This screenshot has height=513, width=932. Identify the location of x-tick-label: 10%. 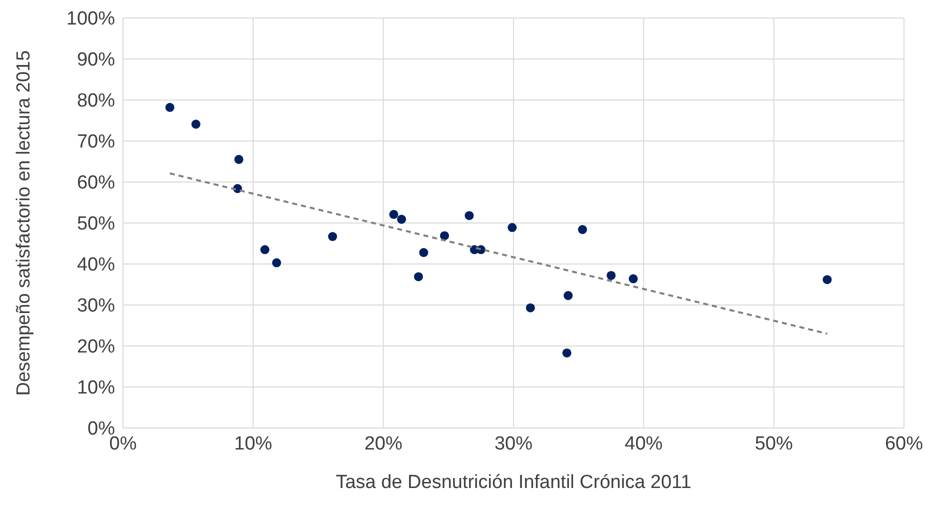
(253, 443).